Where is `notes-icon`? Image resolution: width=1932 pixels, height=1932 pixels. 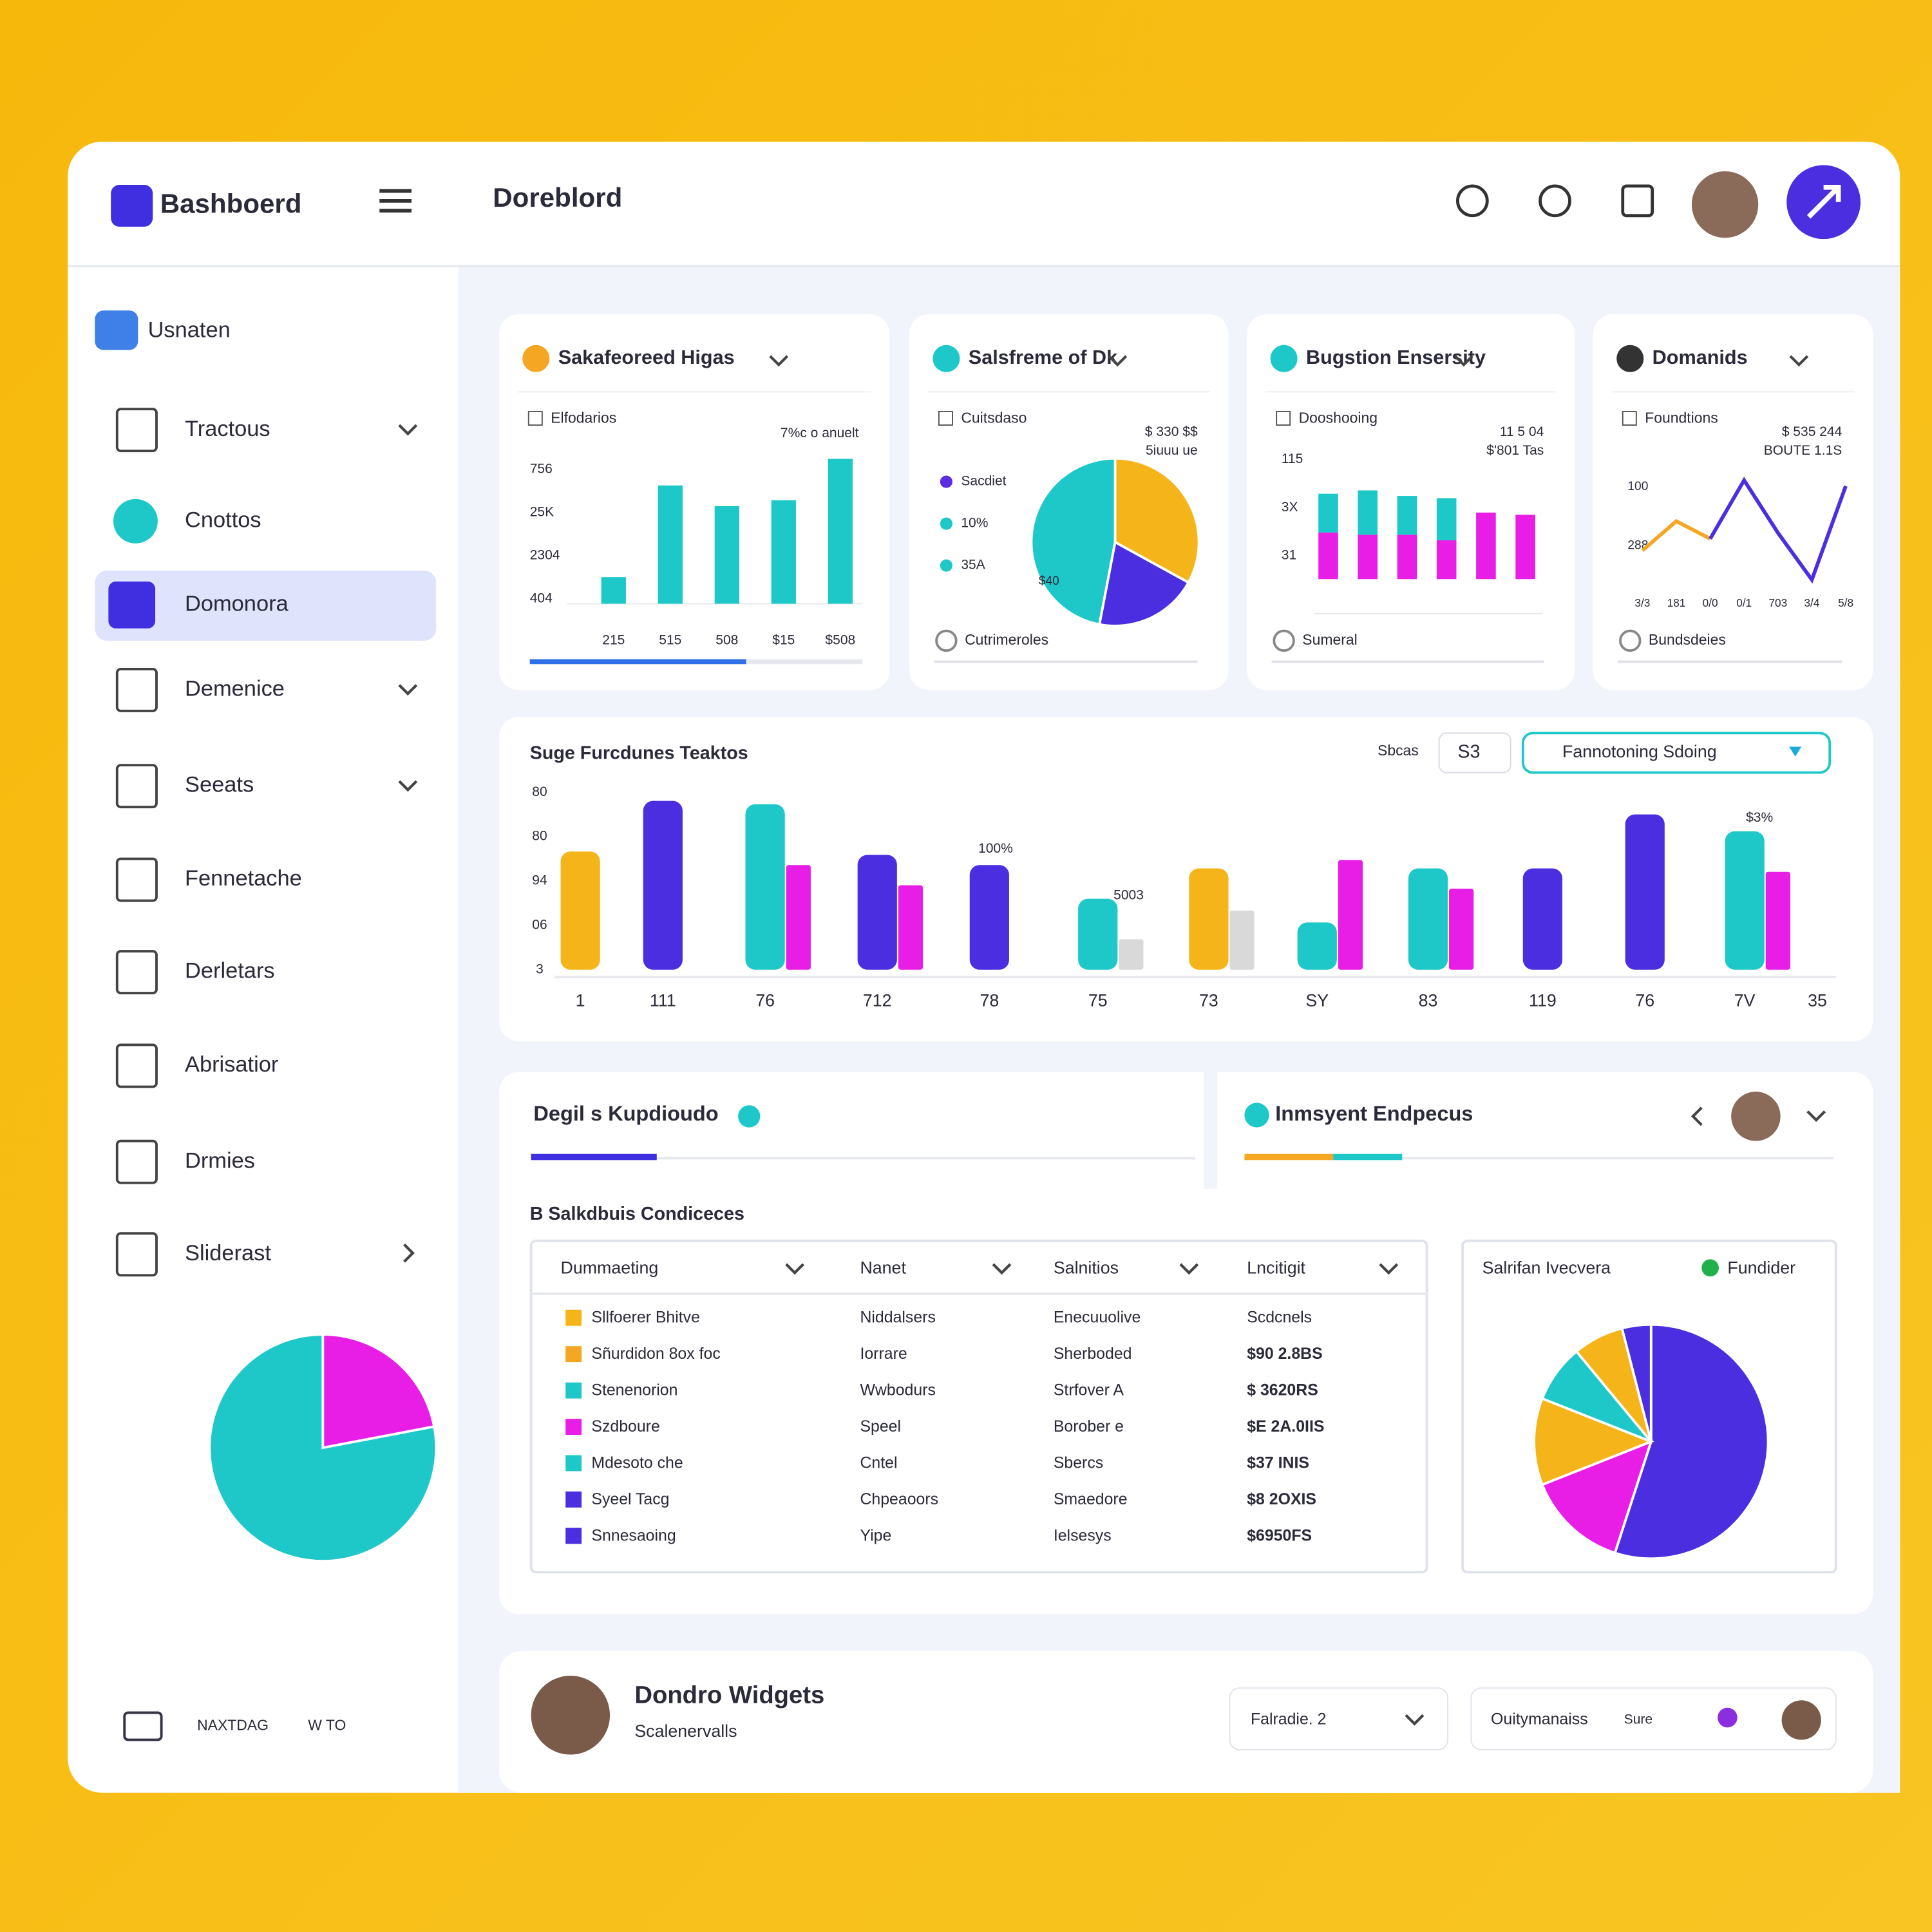
notes-icon is located at coordinates (1638, 201).